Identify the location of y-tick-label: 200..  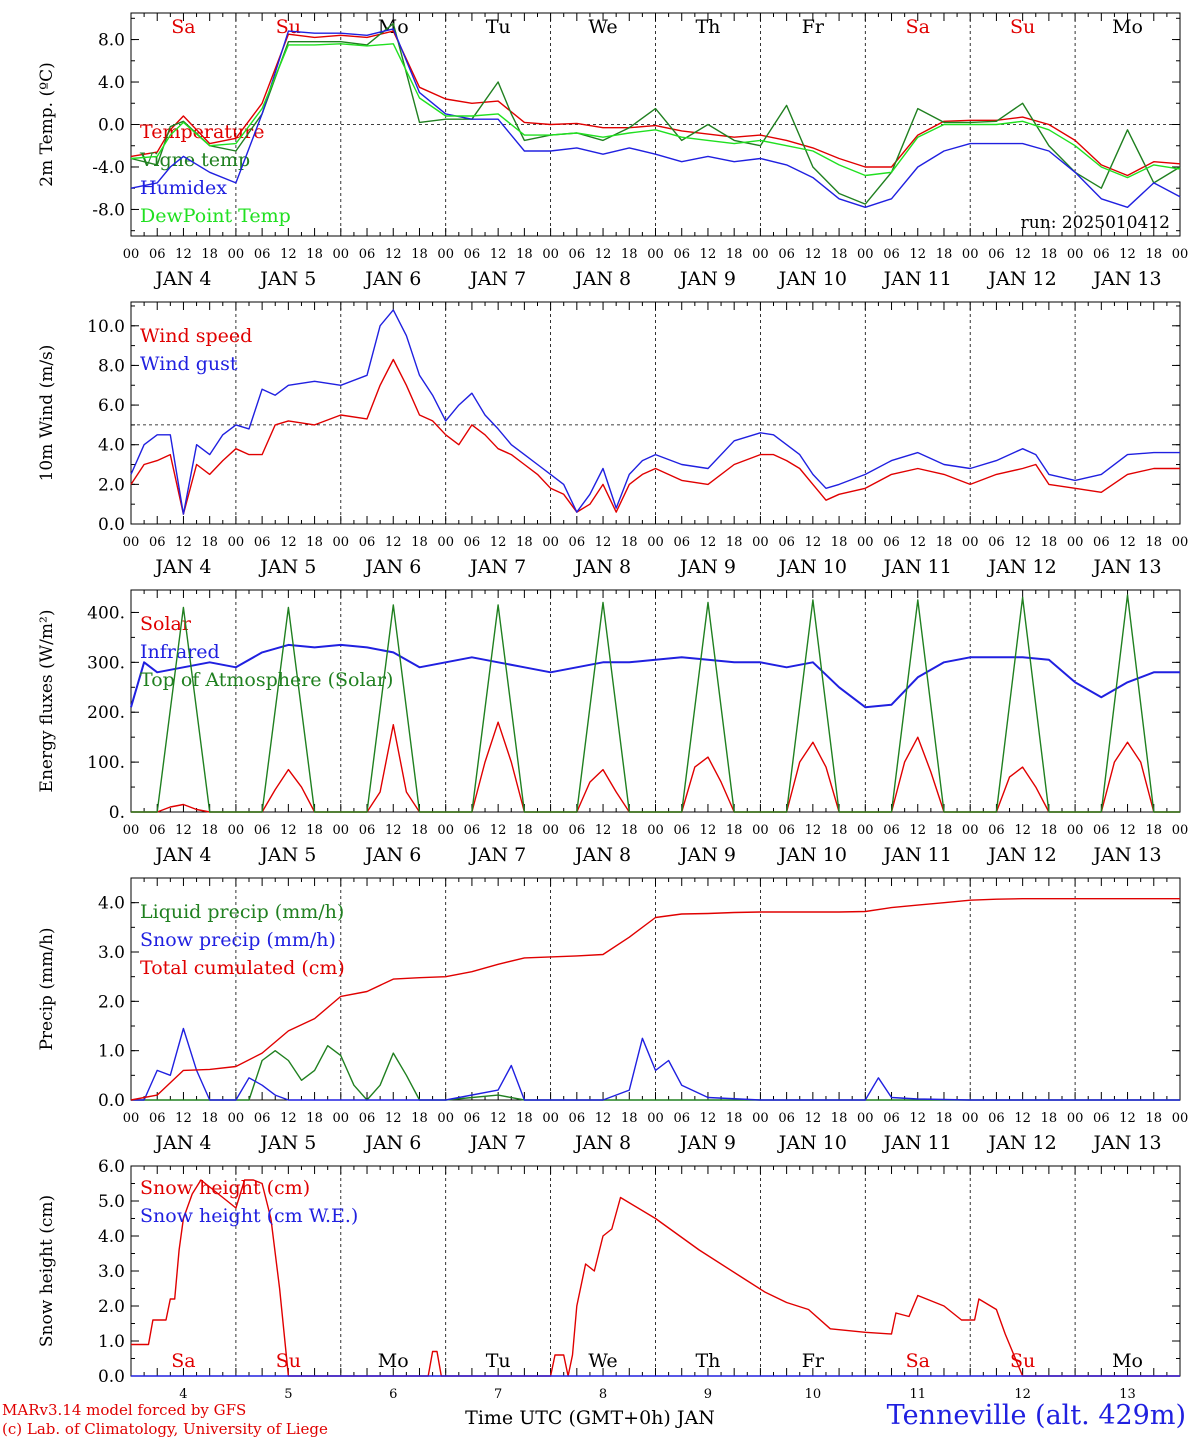
(106, 713).